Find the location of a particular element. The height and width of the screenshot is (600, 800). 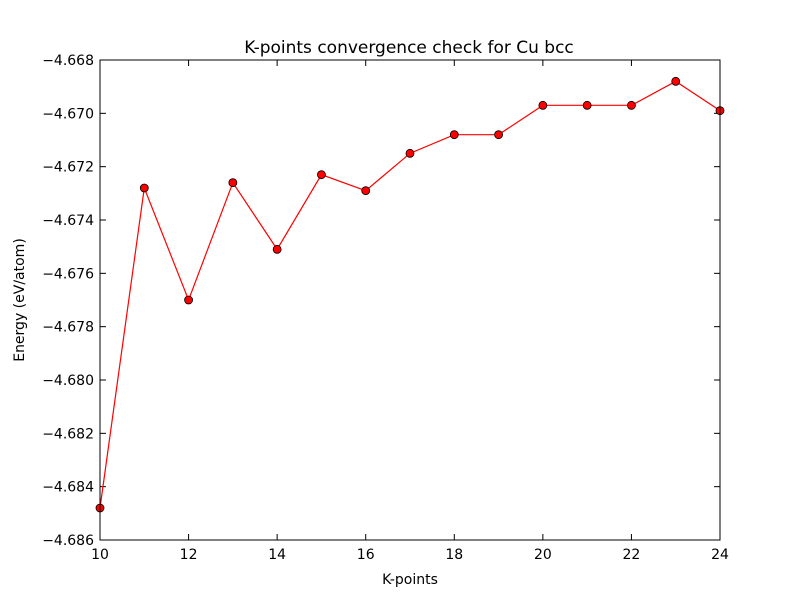

x-tick-label: 24 is located at coordinates (720, 555).